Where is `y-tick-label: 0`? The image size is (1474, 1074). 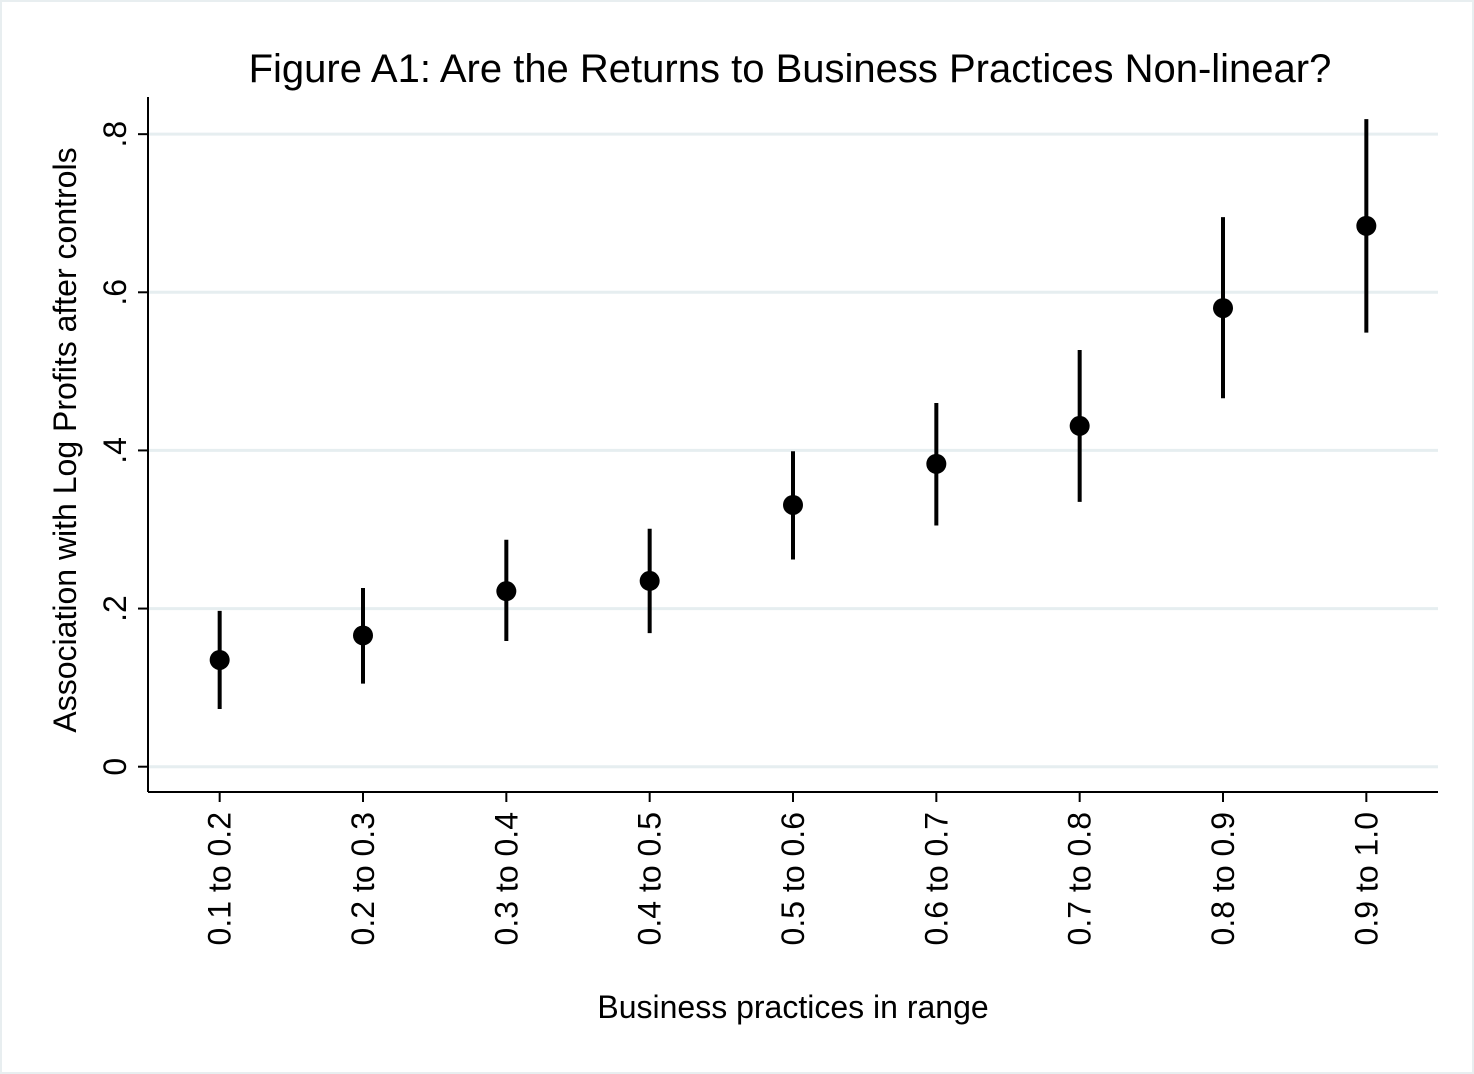 y-tick-label: 0 is located at coordinates (115, 767).